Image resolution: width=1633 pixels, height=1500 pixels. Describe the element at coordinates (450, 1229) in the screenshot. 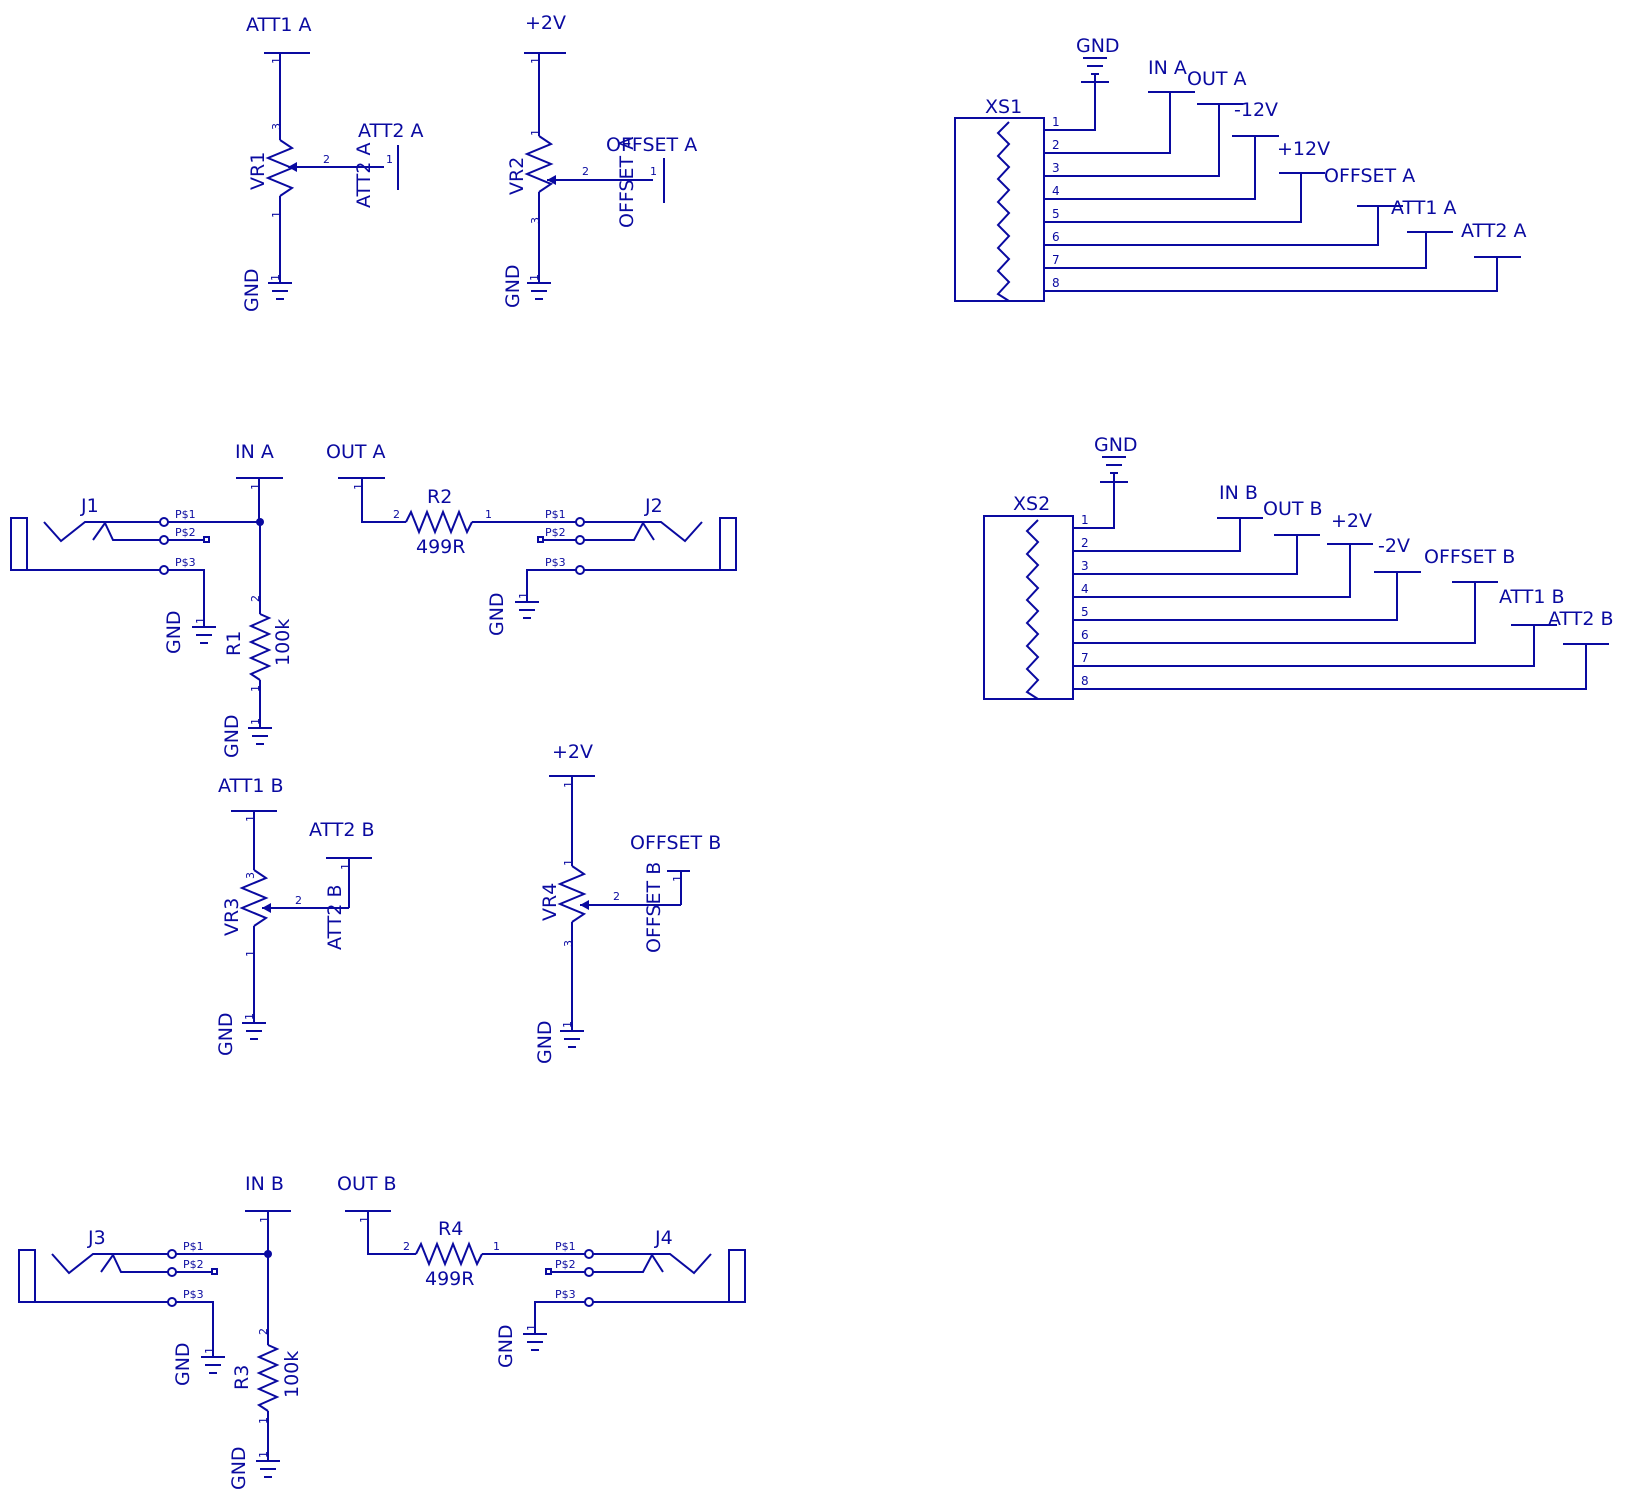

I see `r4-ref: R4` at that location.